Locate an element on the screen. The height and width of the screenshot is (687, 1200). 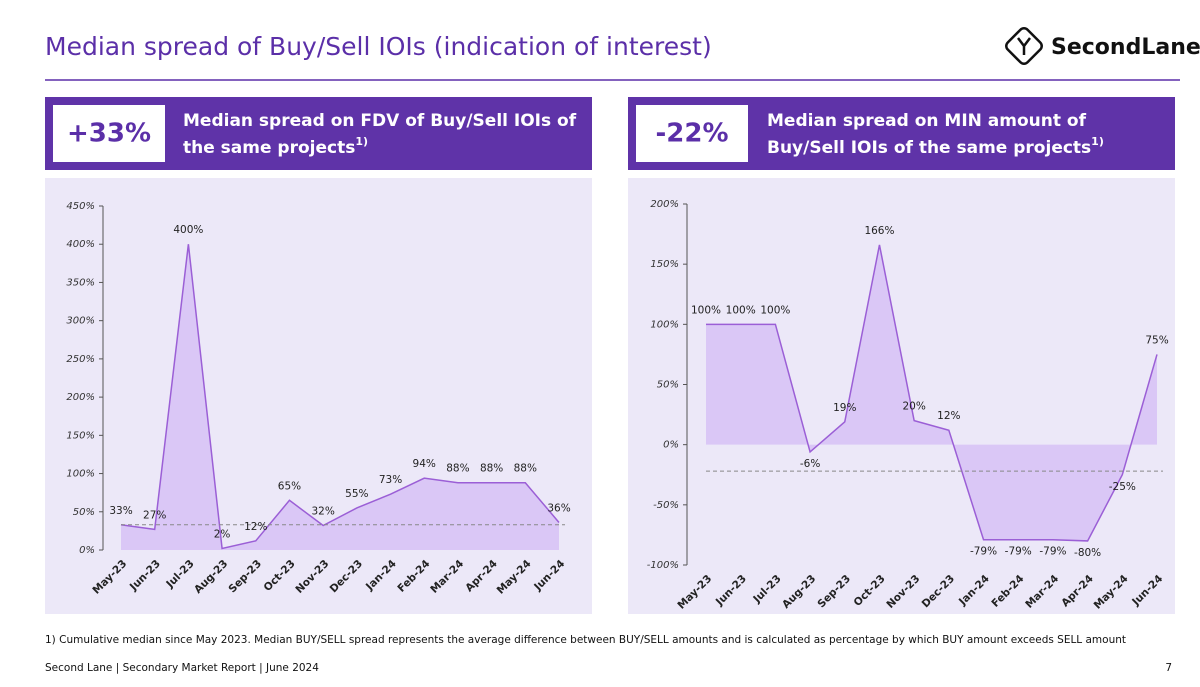
logo-text: SecondLane is located at coordinates (1125, 47).